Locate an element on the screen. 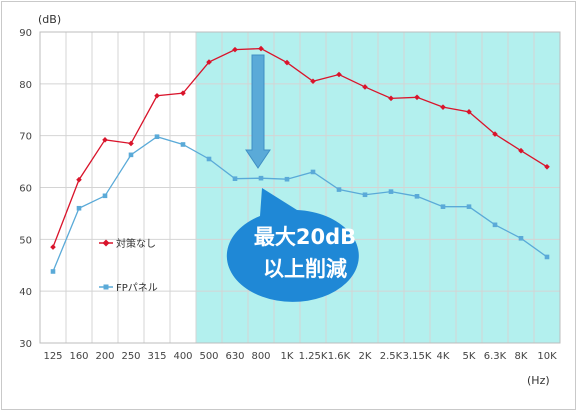 This screenshot has width=578, height=412. y-axis-ticks: 30 40 50 60 70 80 90 is located at coordinates (25, 189).